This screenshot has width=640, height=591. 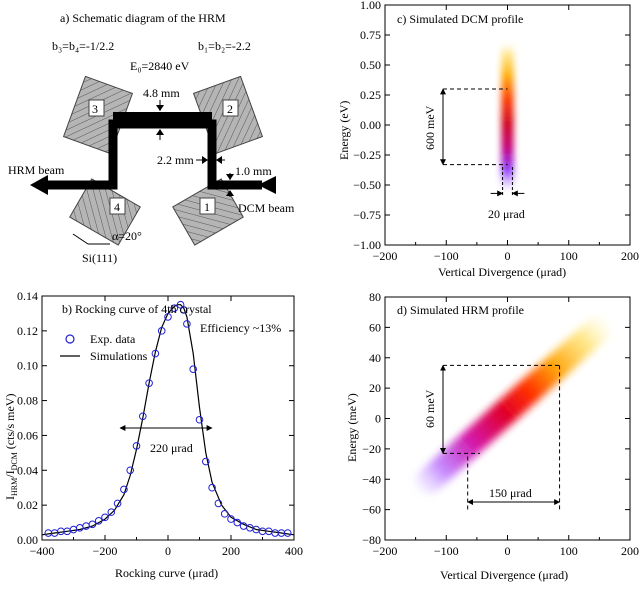 I want to click on panel-c-ytick-label: −0.25, so click(x=367, y=155).